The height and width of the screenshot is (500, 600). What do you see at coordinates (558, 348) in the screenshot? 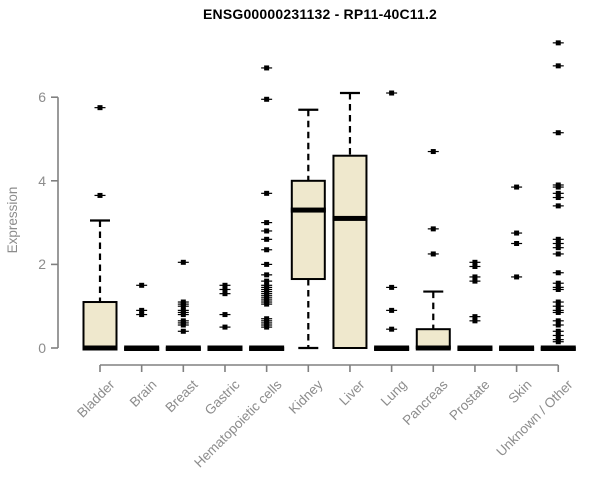
I see `median-unknown-other` at bounding box center [558, 348].